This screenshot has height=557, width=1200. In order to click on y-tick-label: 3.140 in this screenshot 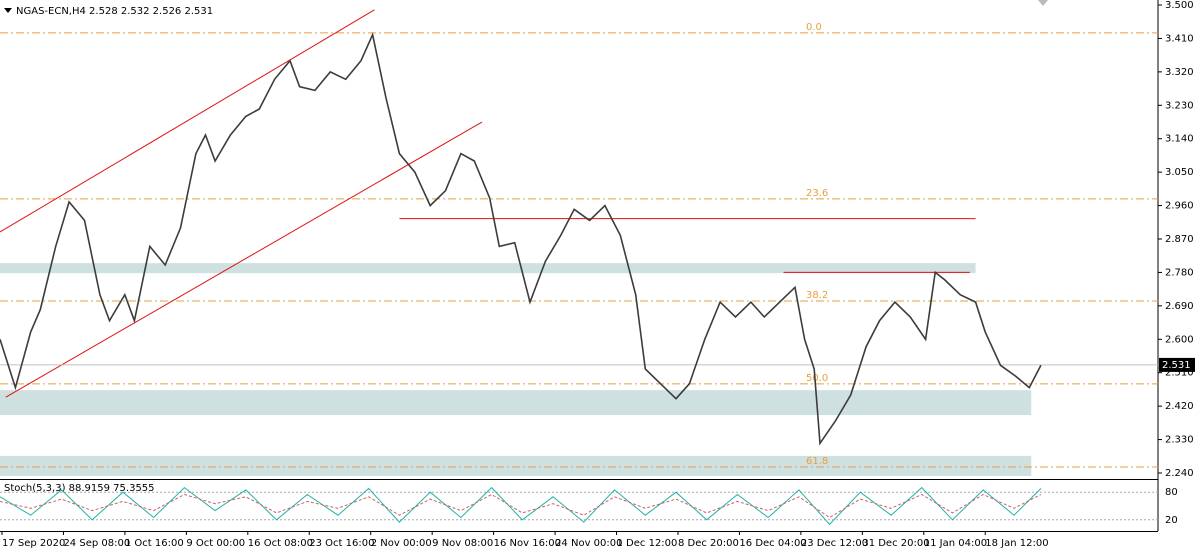, I will do `click(1179, 139)`.